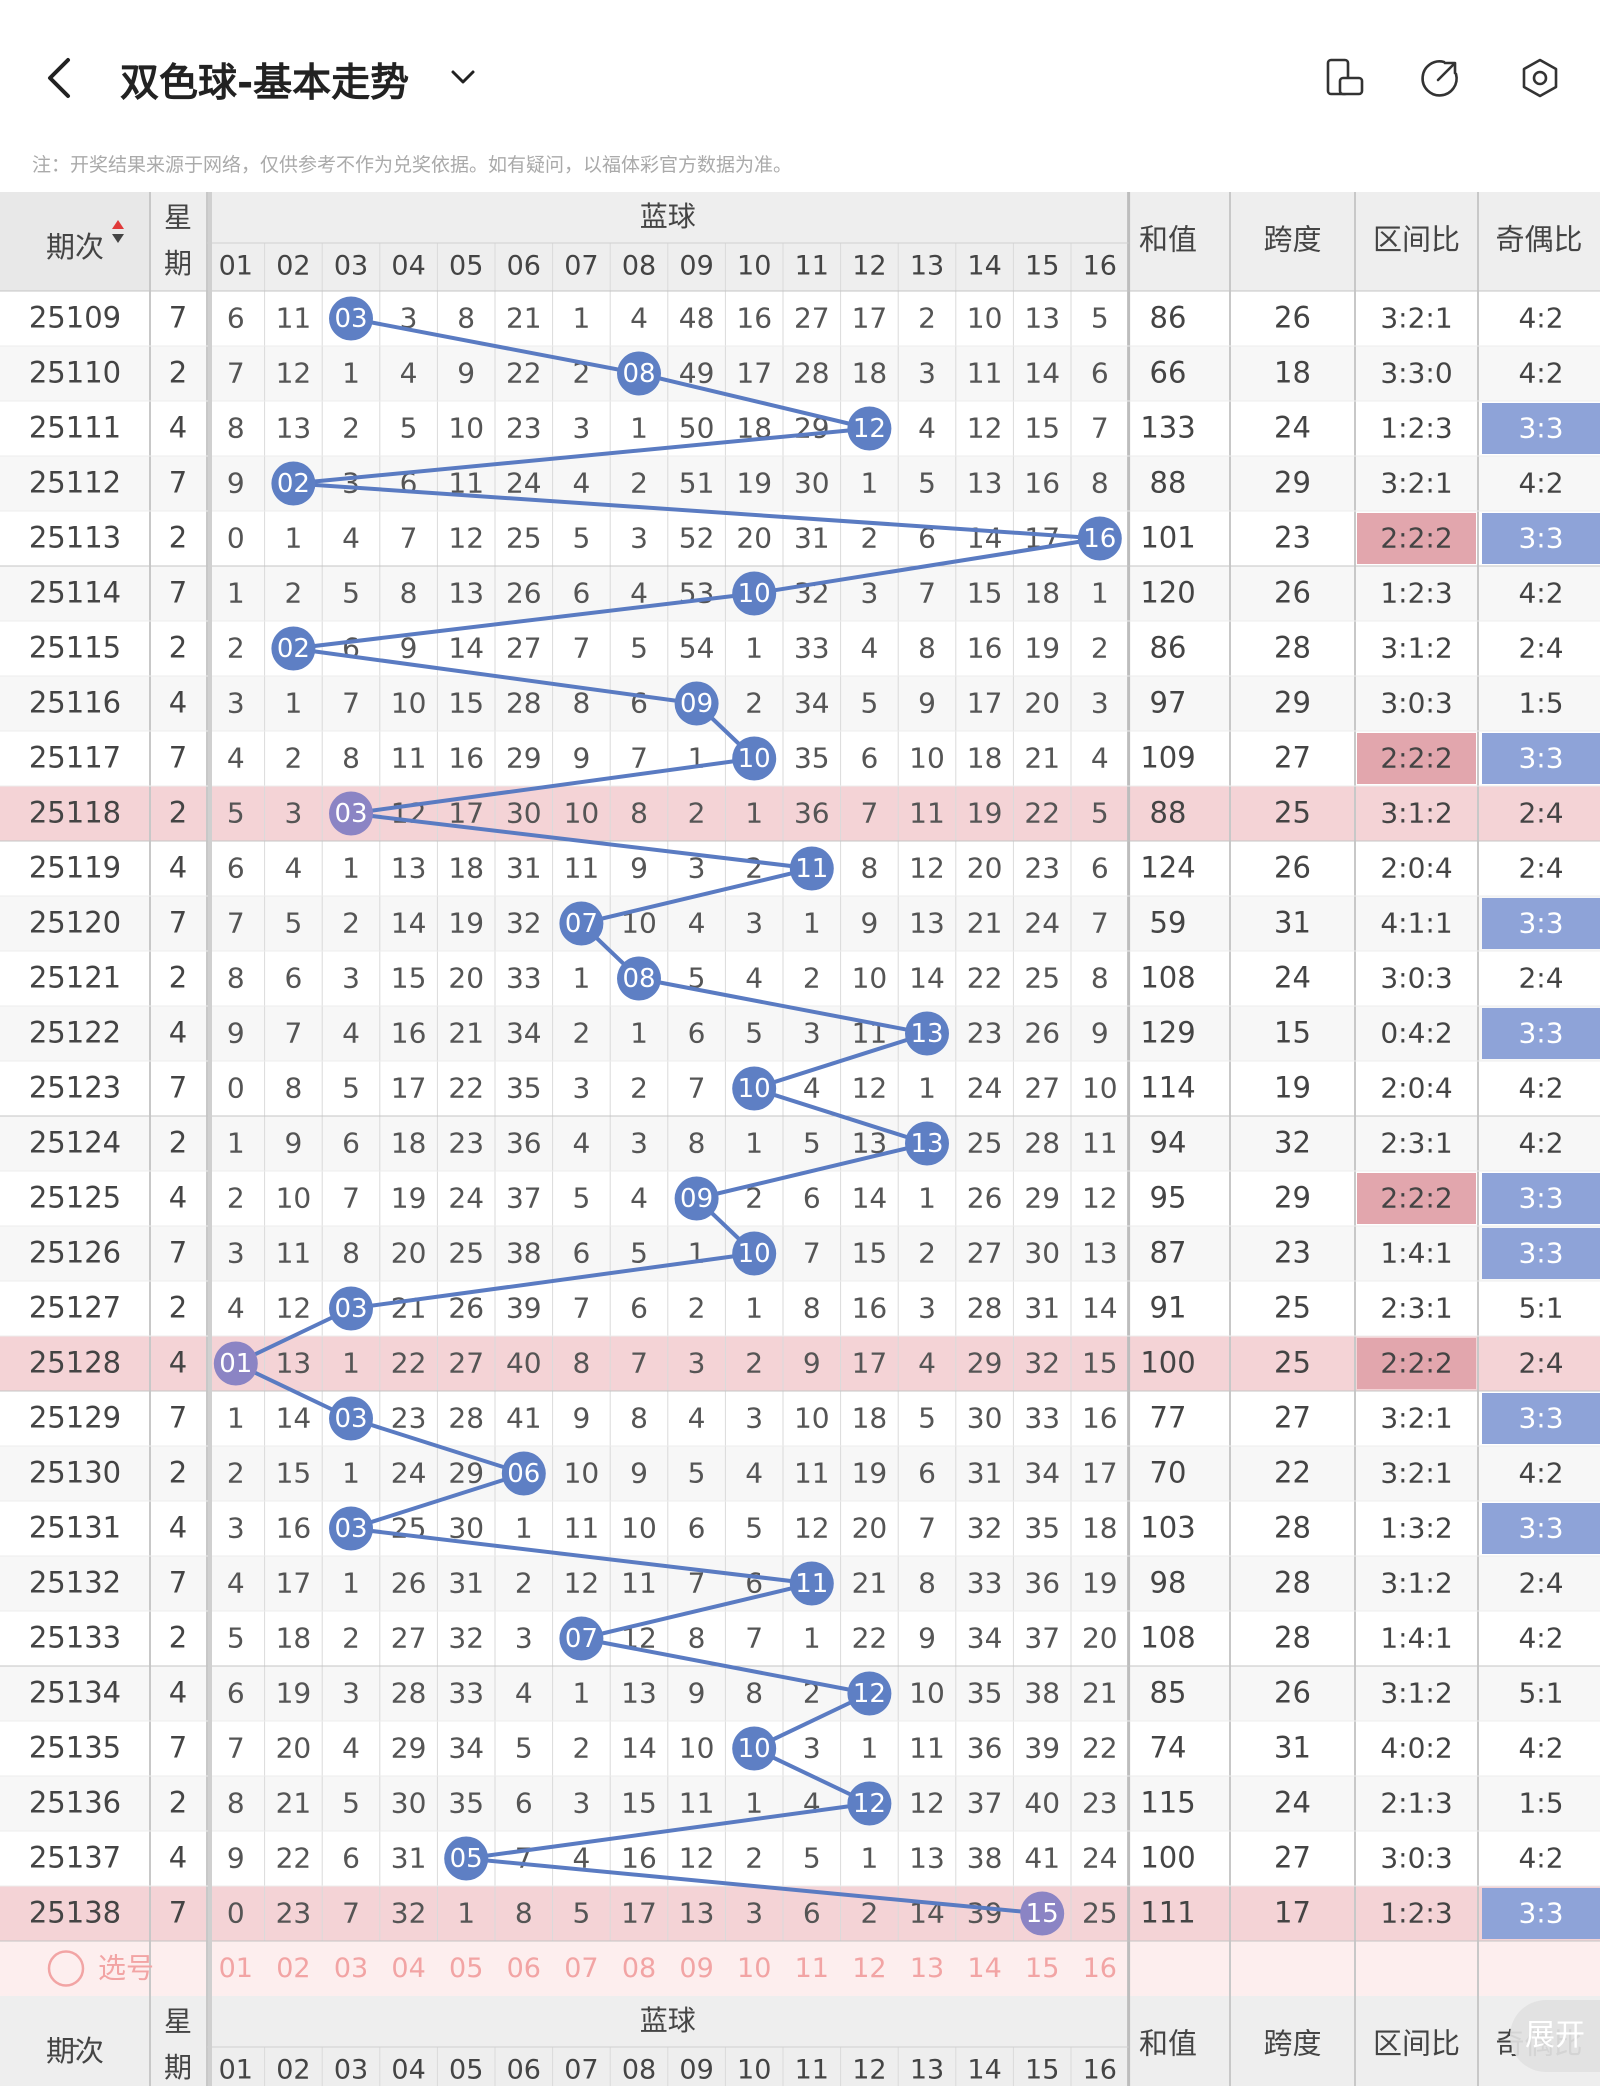 The image size is (1600, 2086). I want to click on sum-cell: 77, so click(1168, 1418).